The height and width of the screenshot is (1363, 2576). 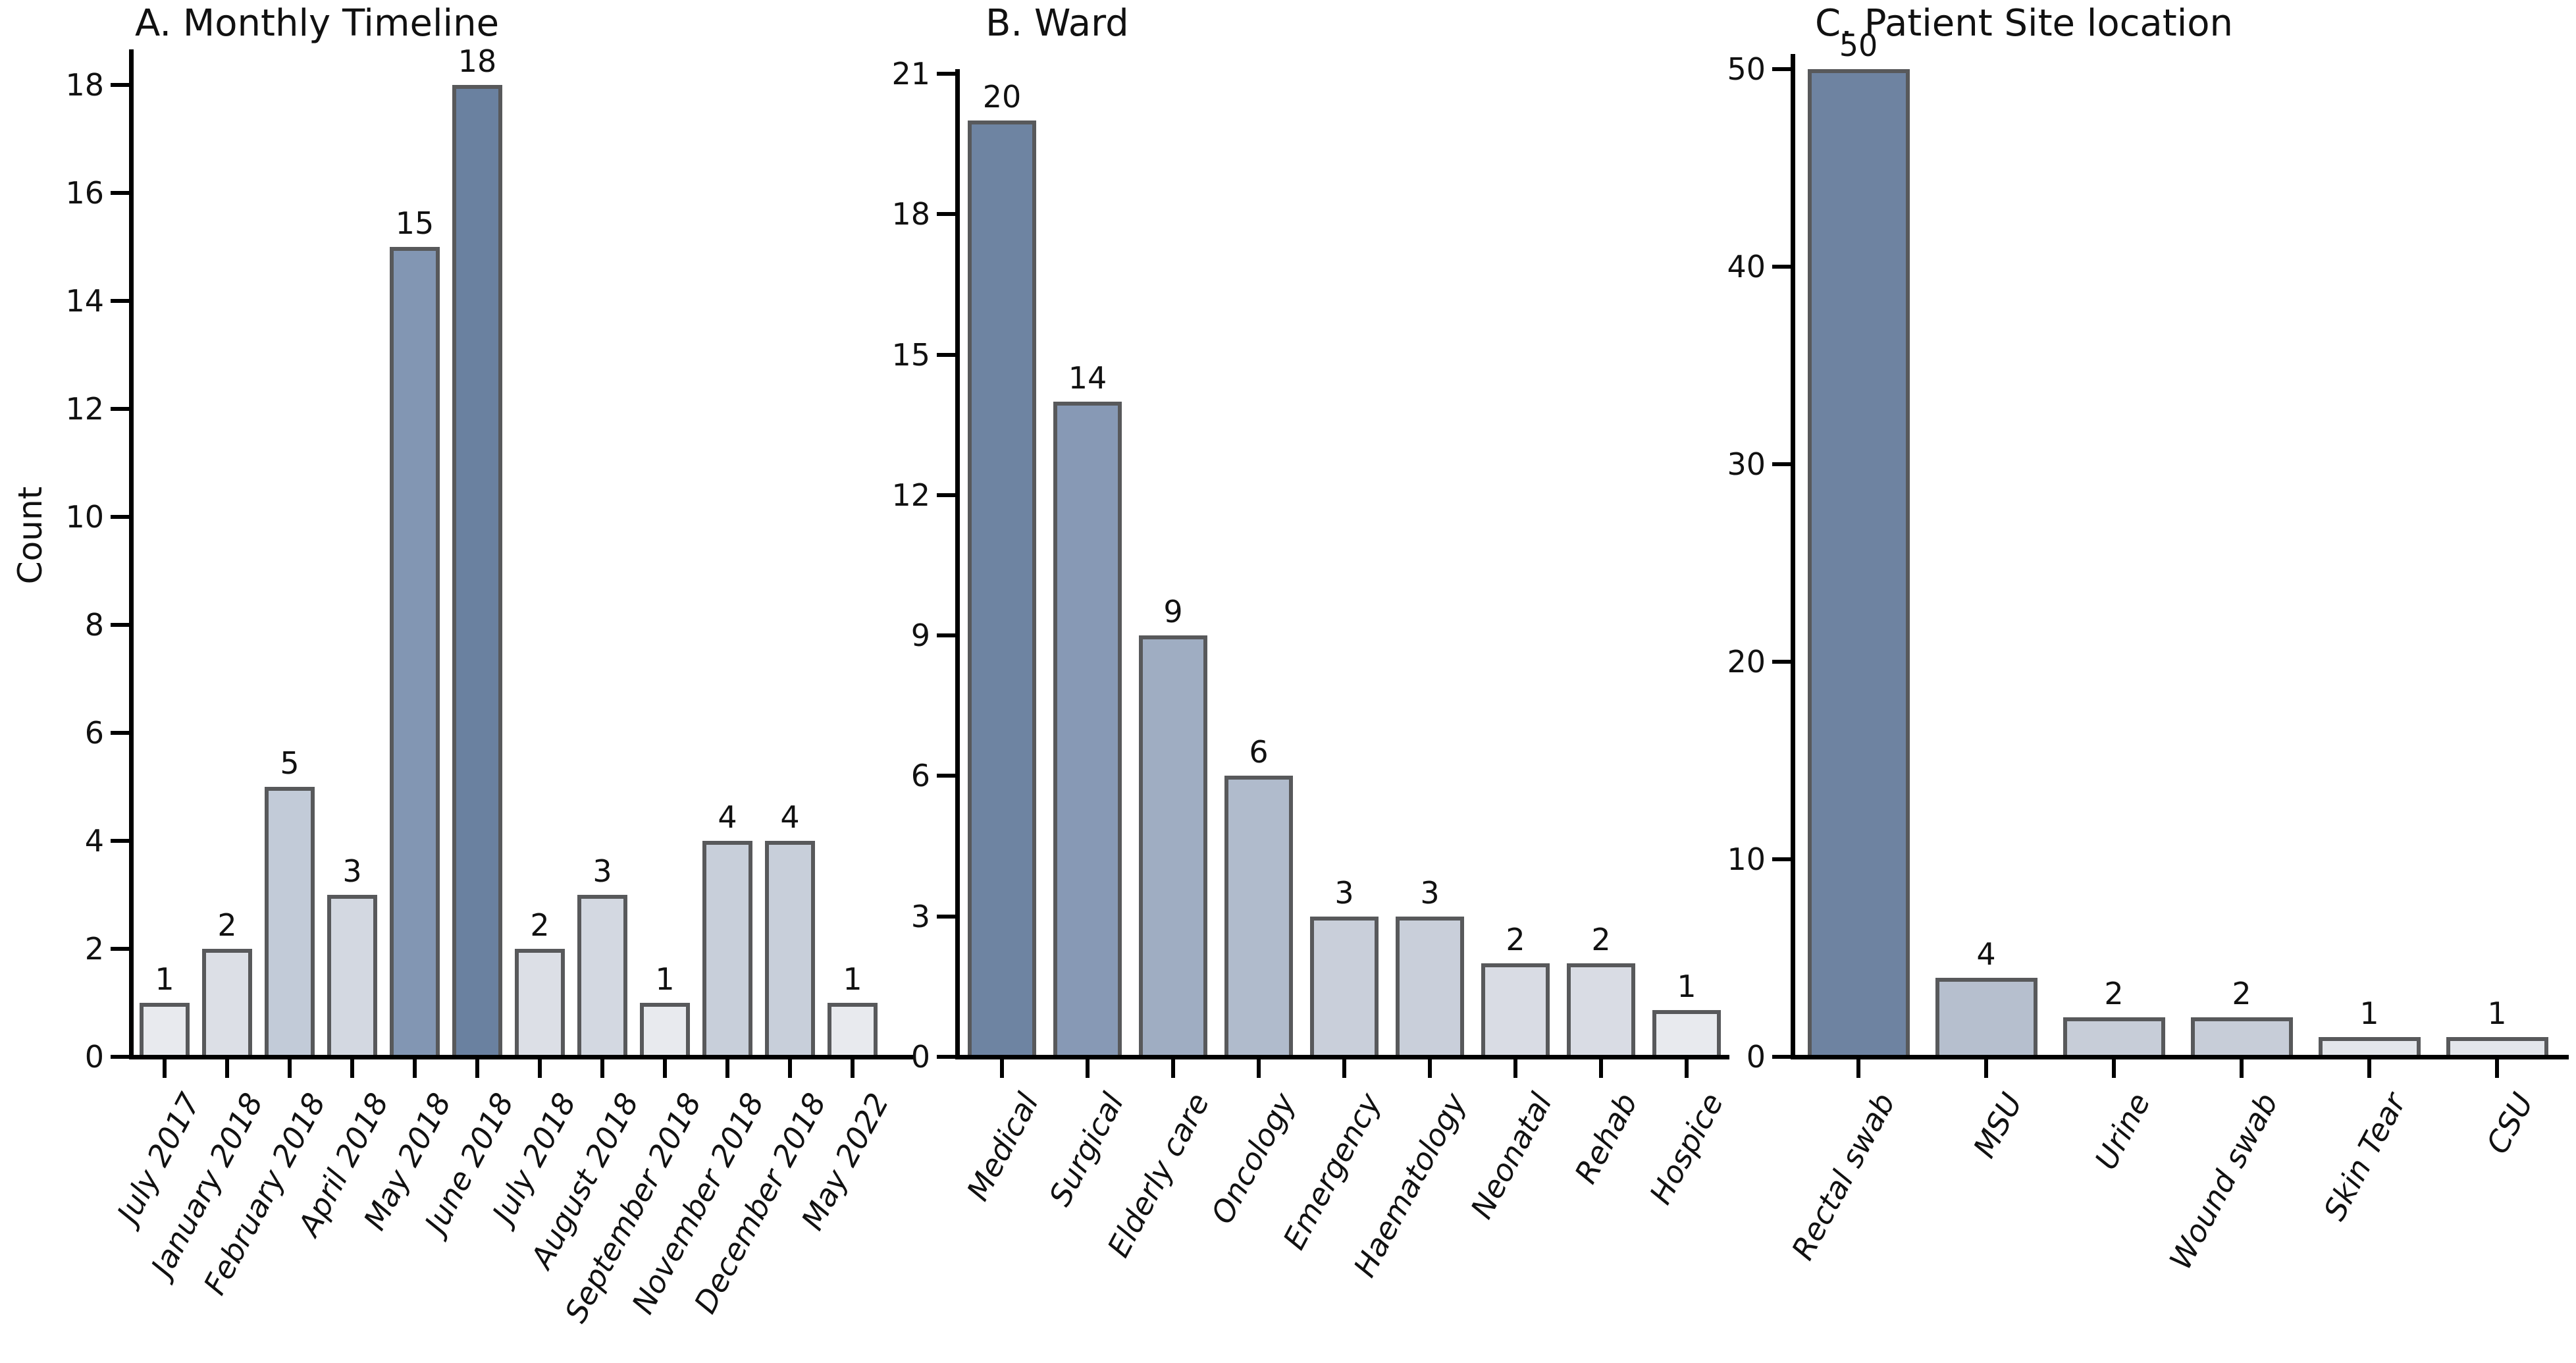 What do you see at coordinates (1746, 464) in the screenshot?
I see `panel-c-ytick-label: 30` at bounding box center [1746, 464].